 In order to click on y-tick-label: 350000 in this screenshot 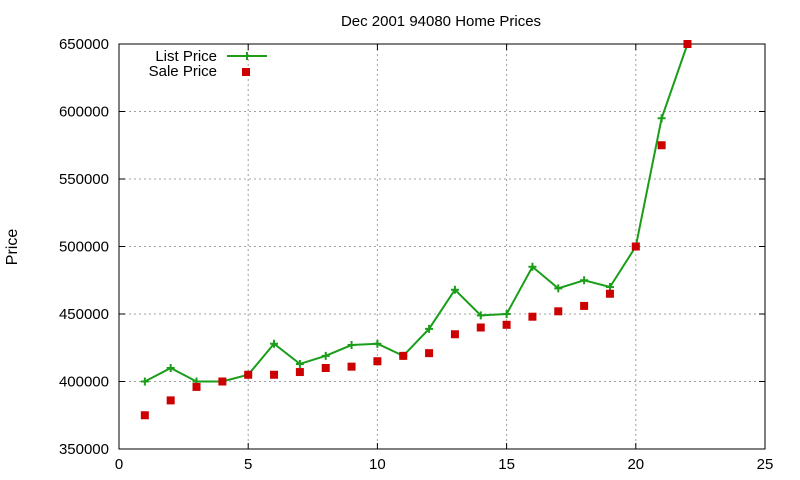, I will do `click(84, 449)`.